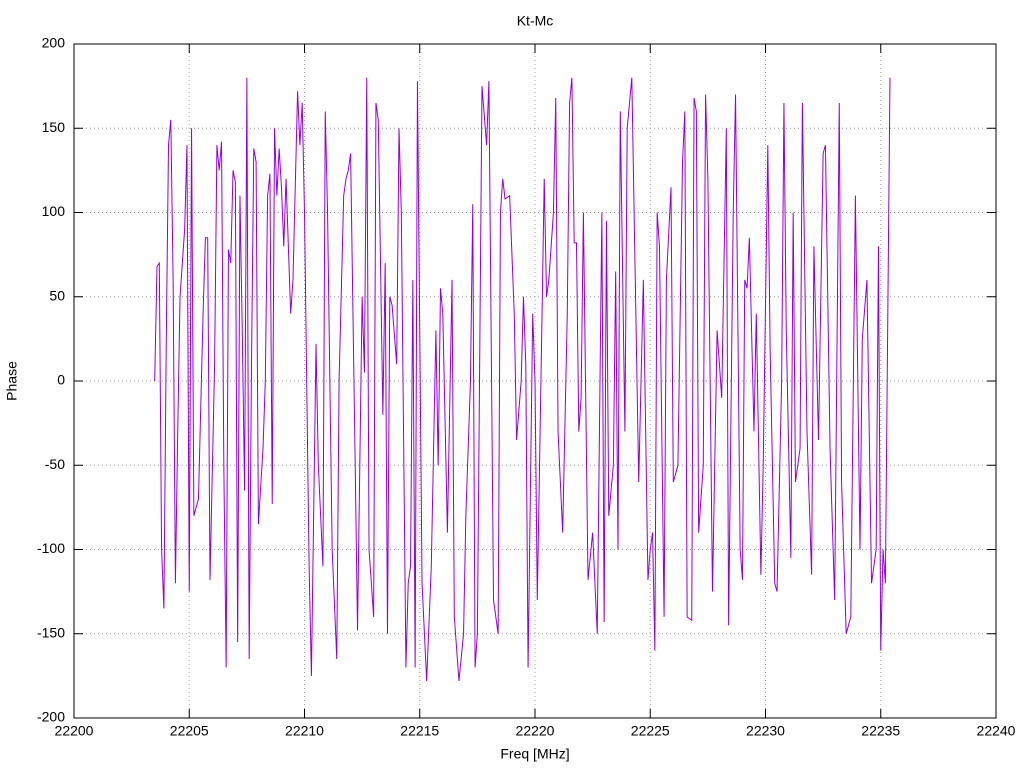 The height and width of the screenshot is (768, 1024). What do you see at coordinates (419, 731) in the screenshot?
I see `x-tick-label: 22215` at bounding box center [419, 731].